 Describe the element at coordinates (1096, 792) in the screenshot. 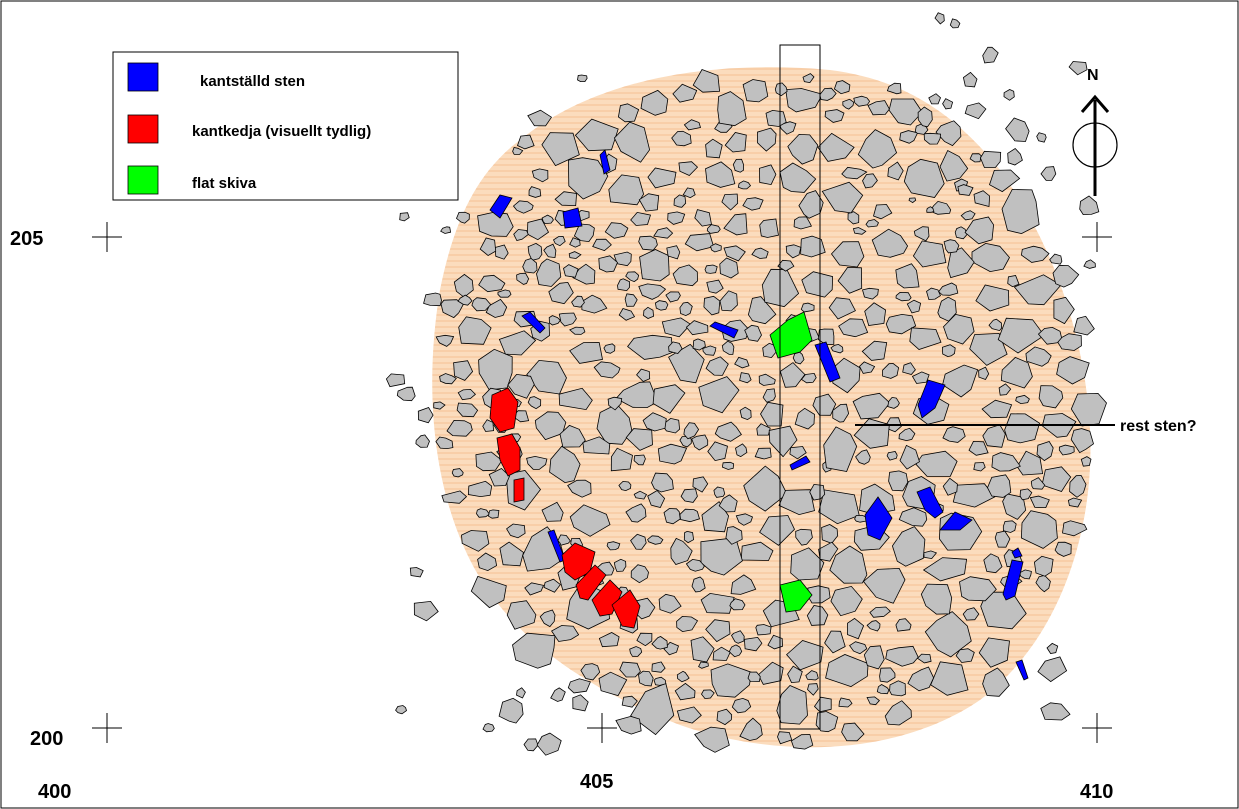

I see `easting-label-410: 410` at that location.